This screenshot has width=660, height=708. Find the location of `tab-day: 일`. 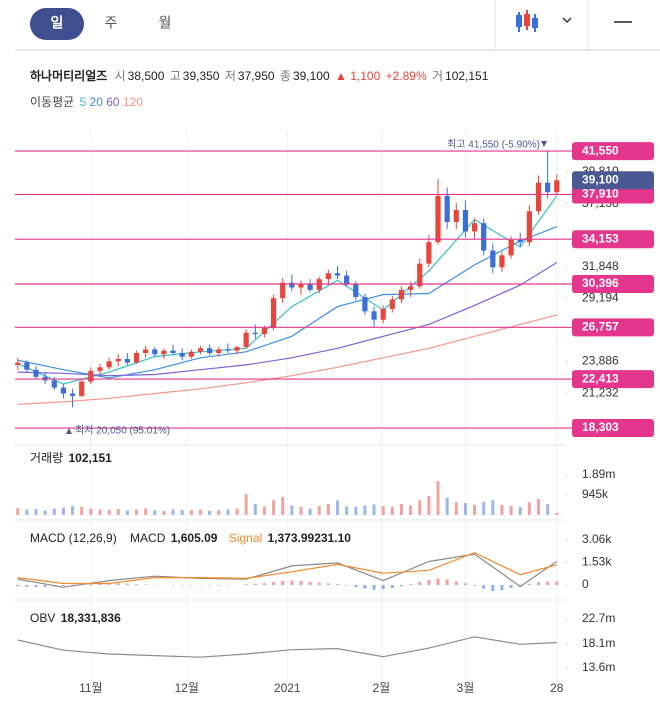

tab-day: 일 is located at coordinates (57, 23).